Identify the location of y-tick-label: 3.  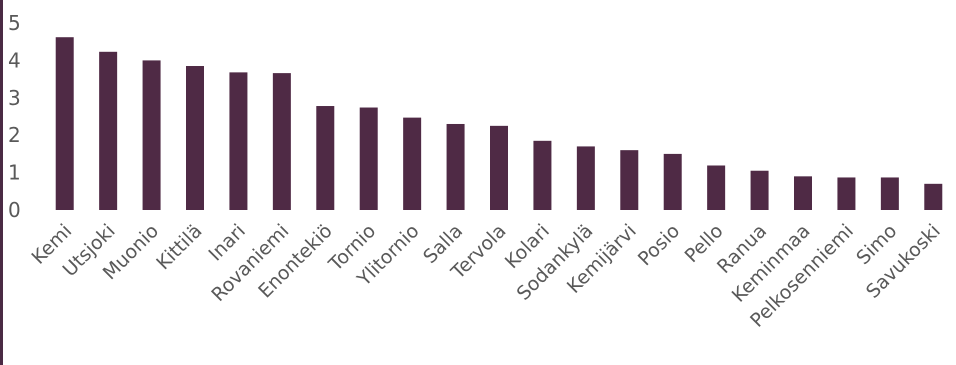
(14, 98).